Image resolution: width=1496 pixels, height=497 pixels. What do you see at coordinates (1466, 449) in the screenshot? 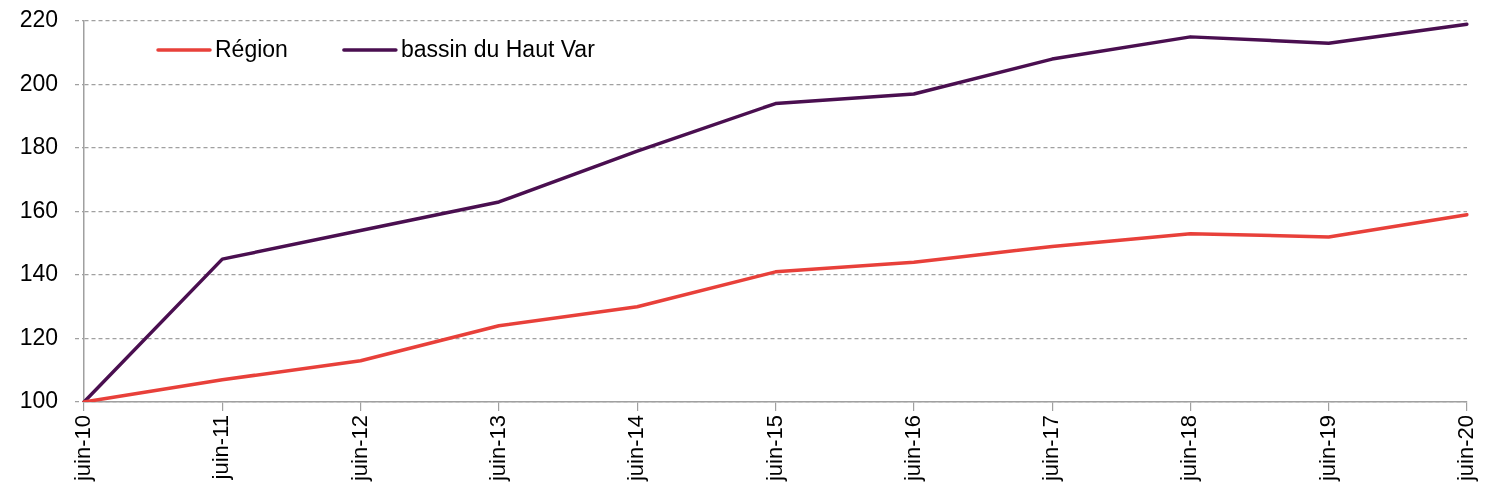
I see `x-tick-label: juin-20` at bounding box center [1466, 449].